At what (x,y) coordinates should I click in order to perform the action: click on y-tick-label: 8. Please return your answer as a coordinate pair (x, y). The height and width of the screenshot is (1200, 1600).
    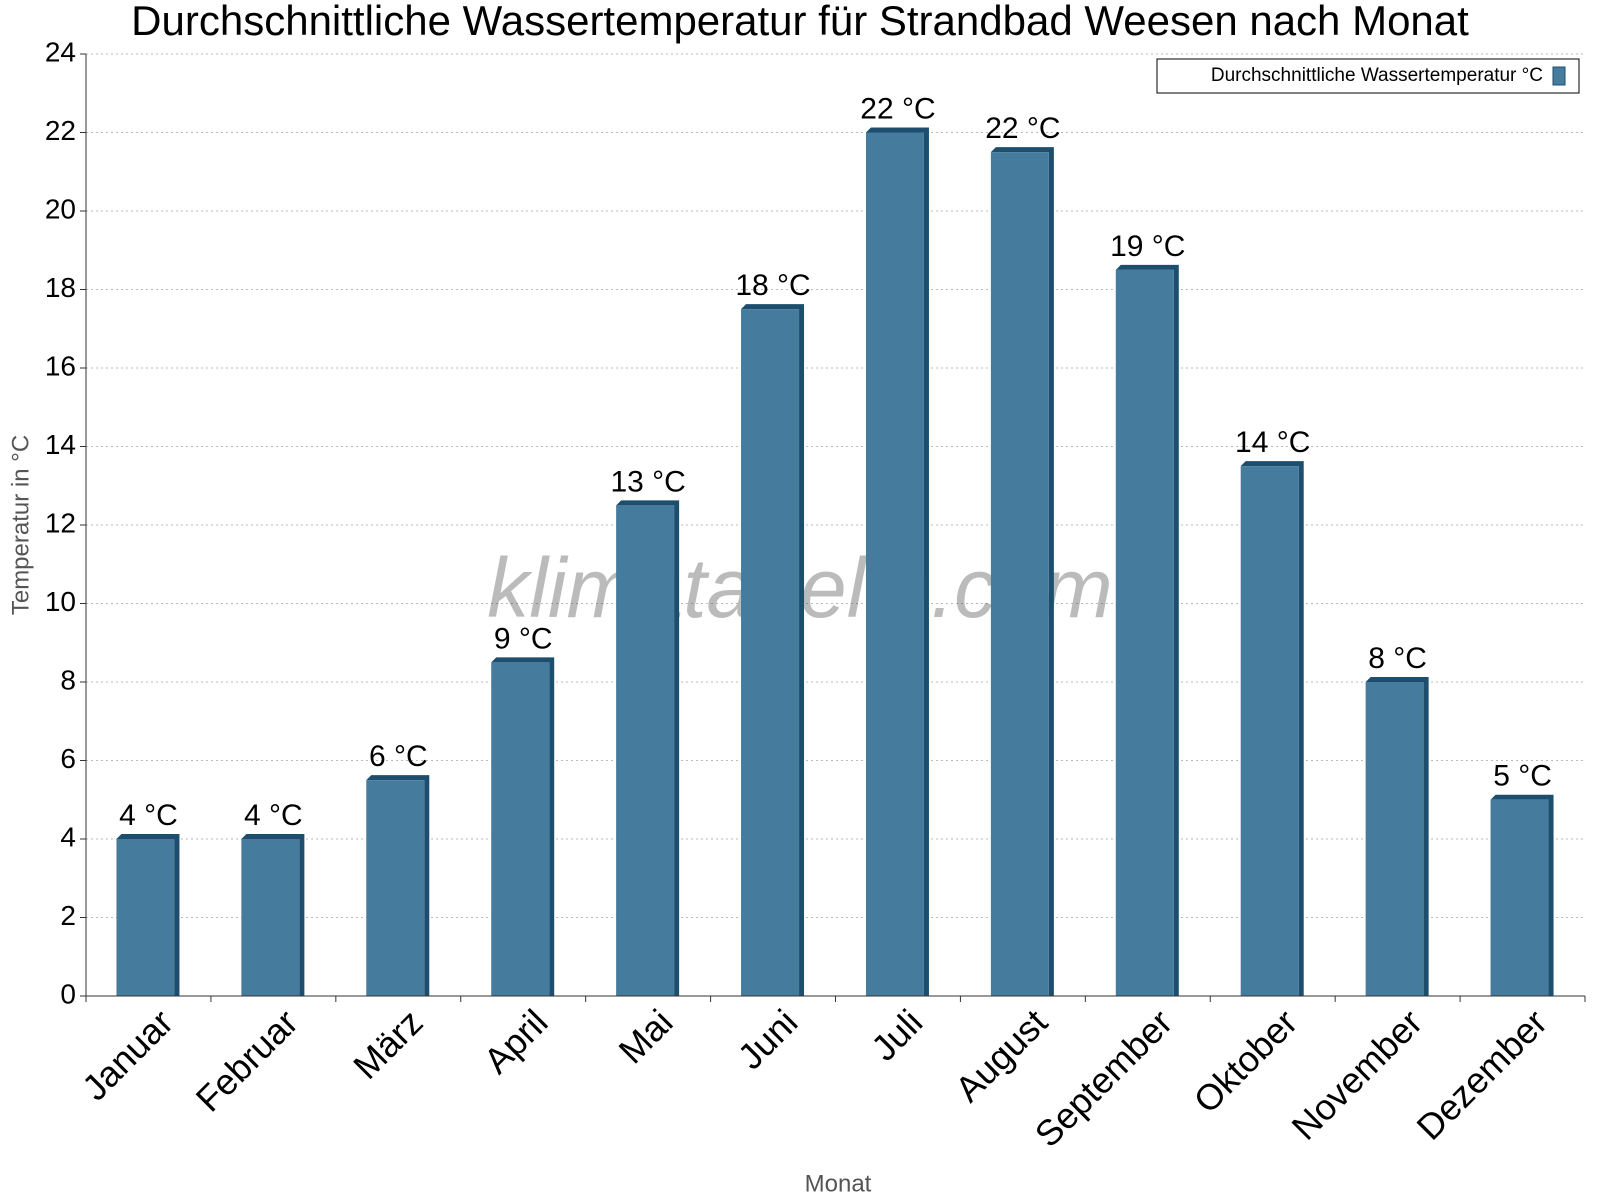
    Looking at the image, I should click on (68, 679).